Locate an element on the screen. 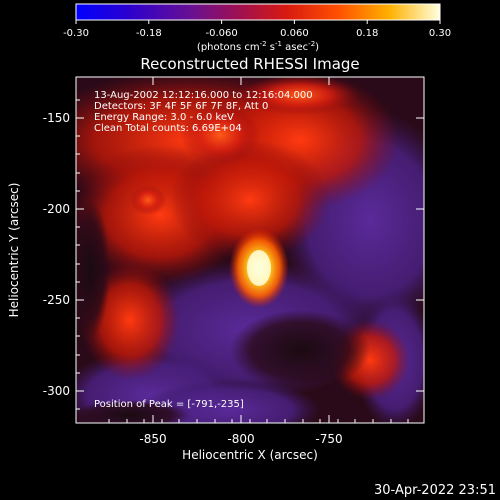  x-tick-label: -850 is located at coordinates (152, 439).